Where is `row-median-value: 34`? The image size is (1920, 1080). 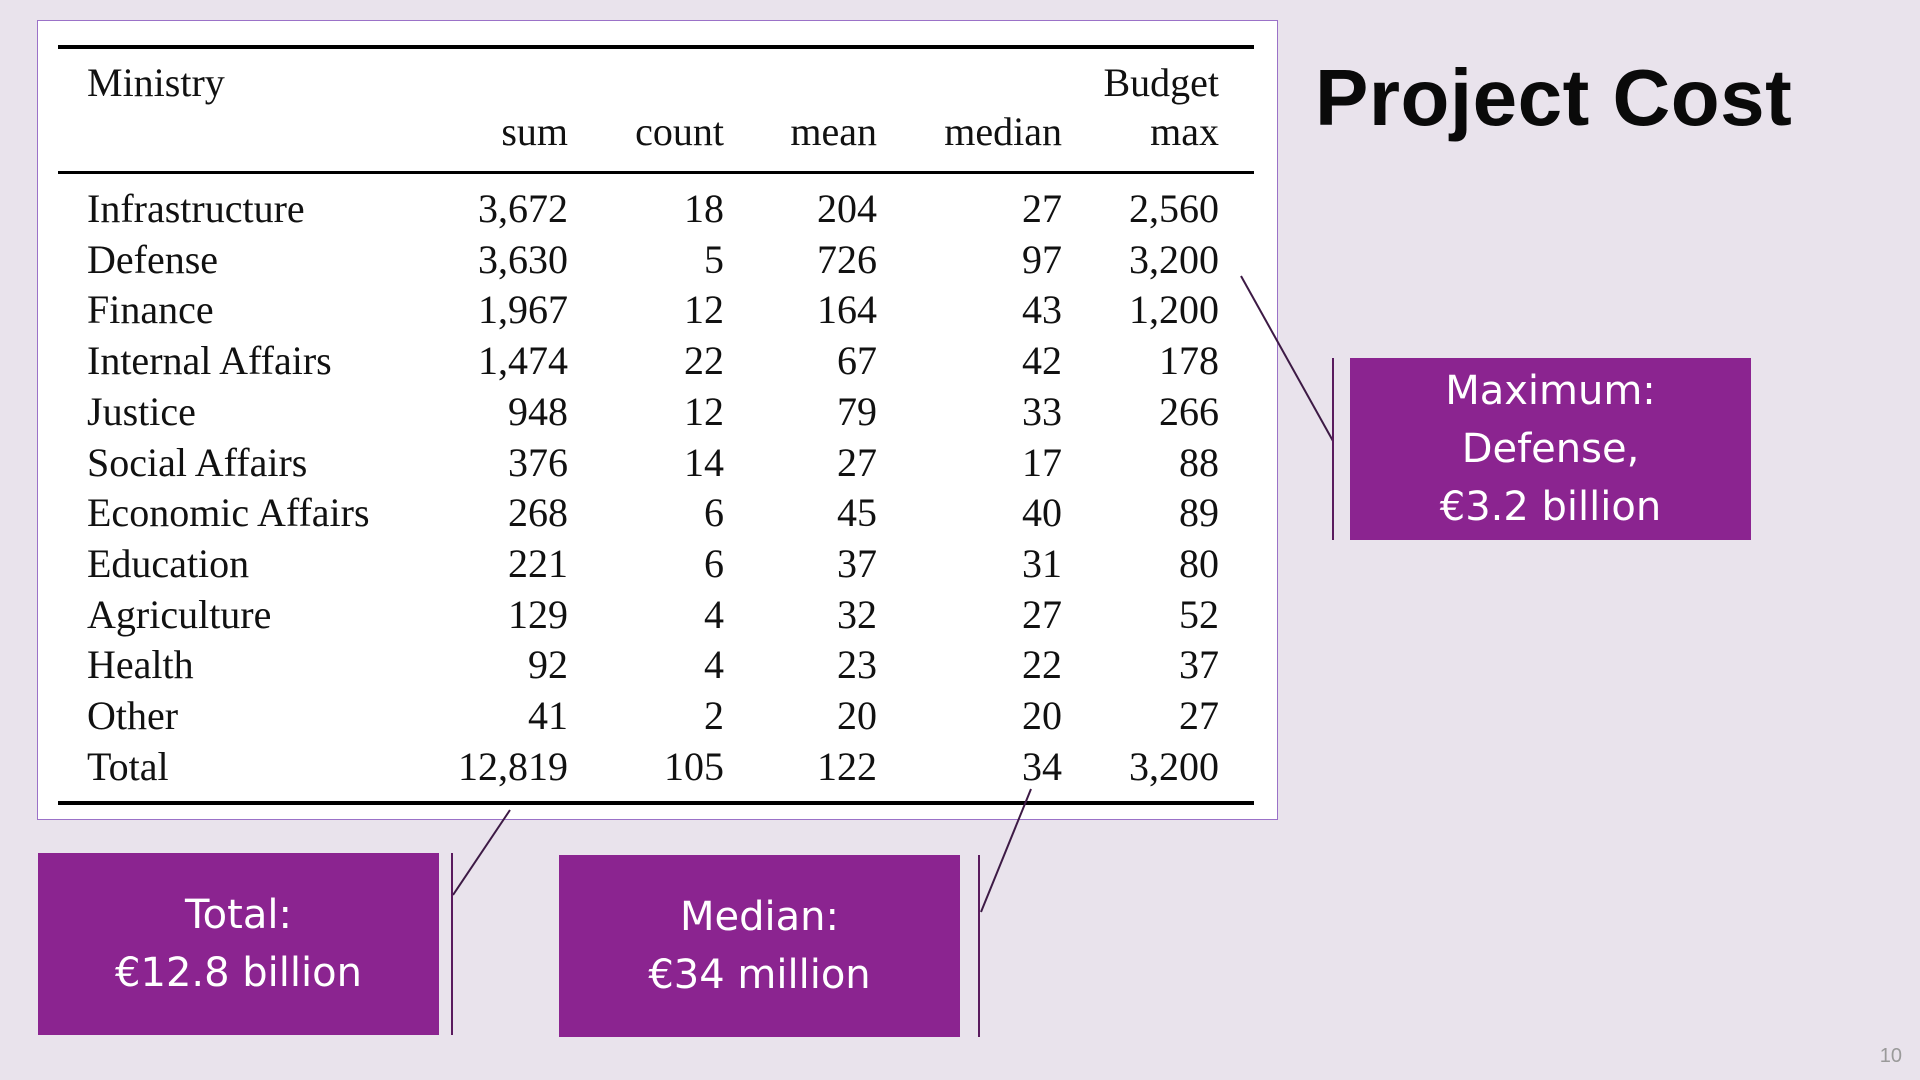 row-median-value: 34 is located at coordinates (1042, 766).